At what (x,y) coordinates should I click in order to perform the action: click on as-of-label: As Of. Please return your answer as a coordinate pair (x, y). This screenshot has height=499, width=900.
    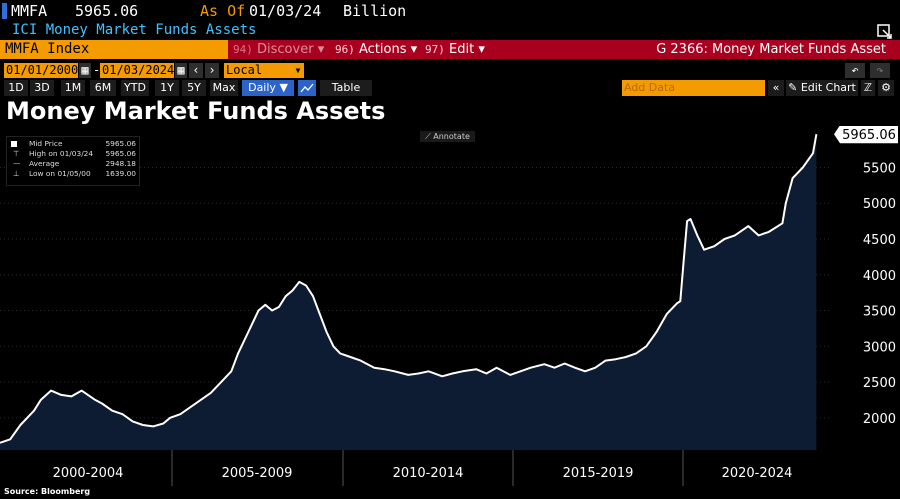
    Looking at the image, I should click on (223, 11).